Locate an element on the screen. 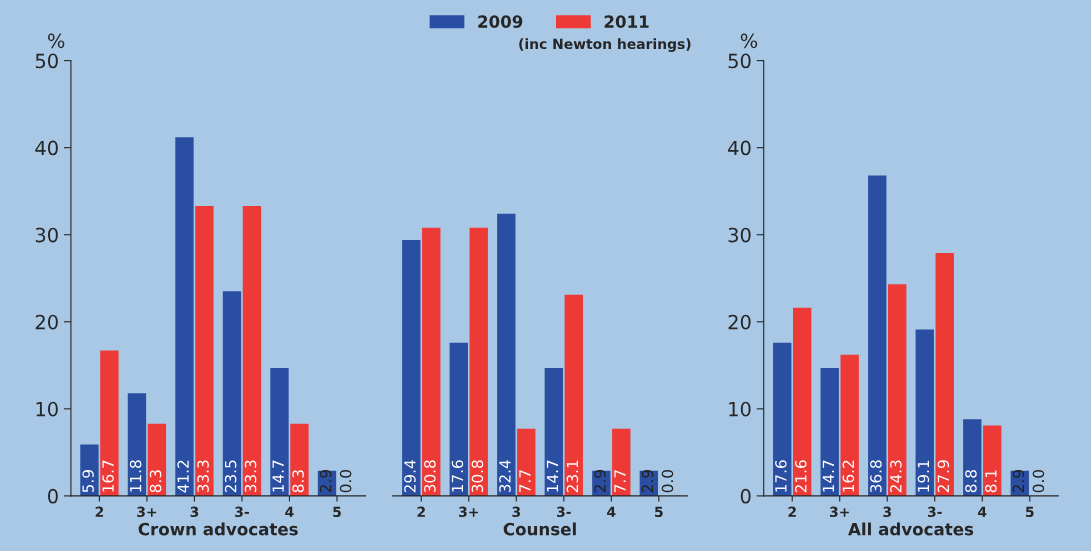  data-label: 8.8 is located at coordinates (971, 481).